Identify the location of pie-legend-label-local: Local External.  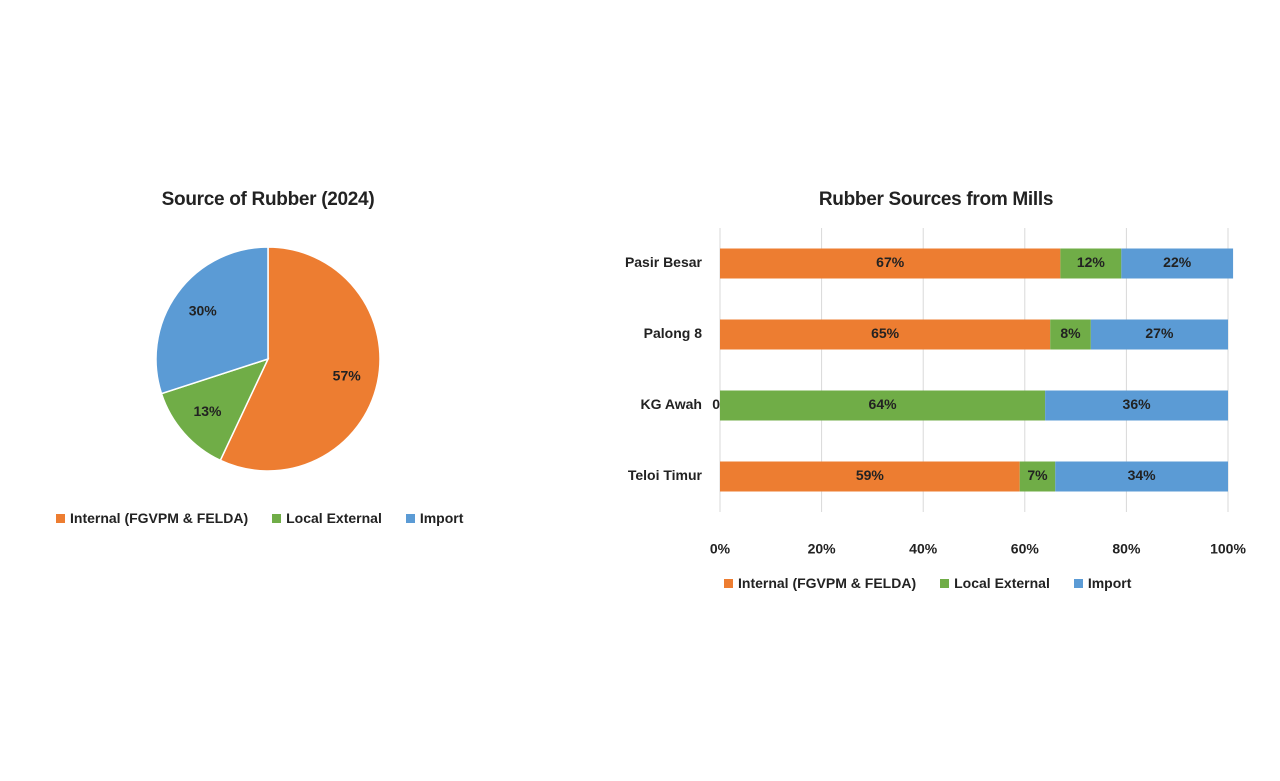
(334, 518).